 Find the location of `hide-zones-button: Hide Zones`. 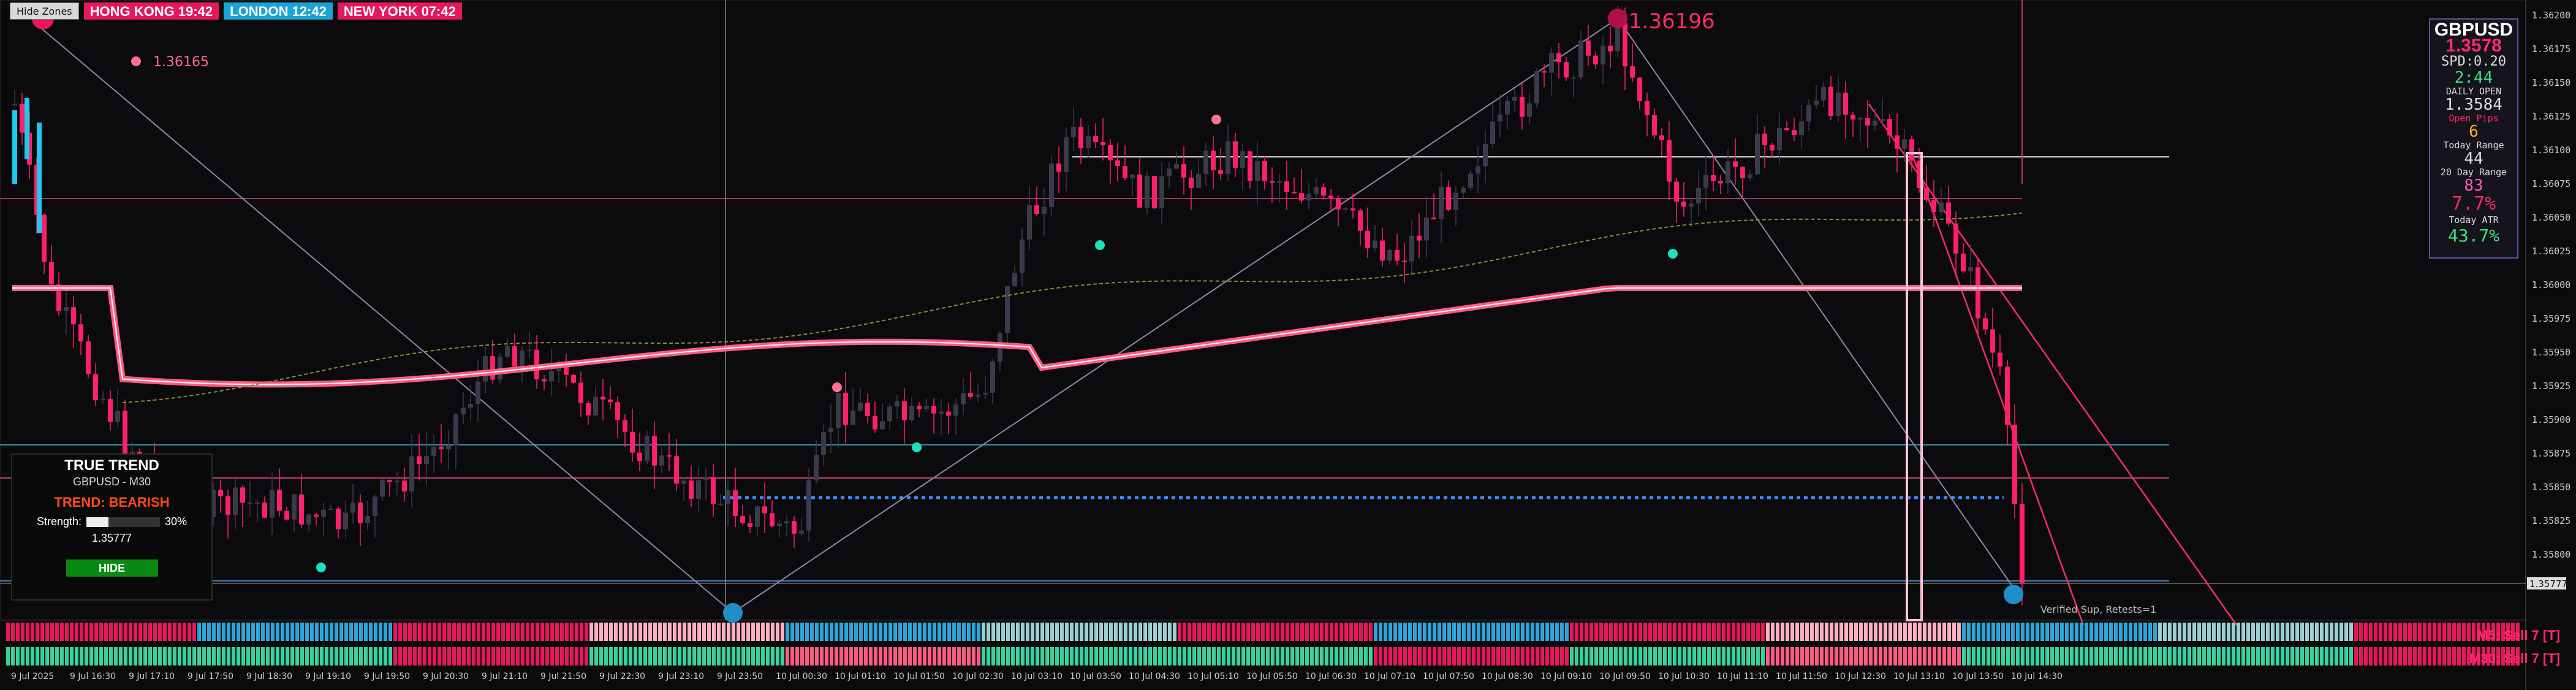

hide-zones-button: Hide Zones is located at coordinates (45, 11).